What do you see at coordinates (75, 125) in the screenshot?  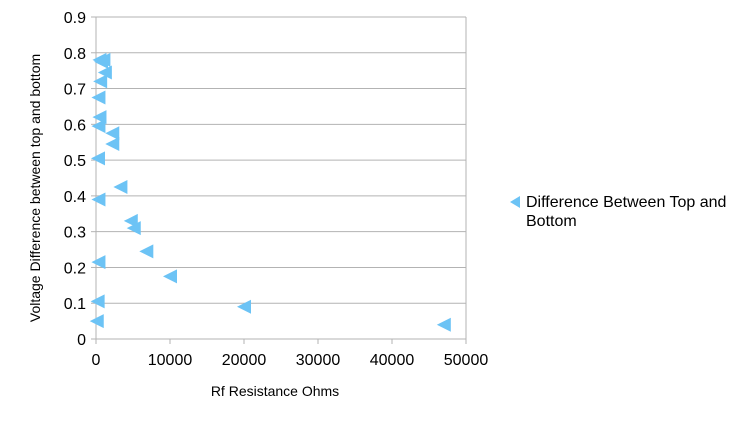 I see `y-tick-label: 0.6` at bounding box center [75, 125].